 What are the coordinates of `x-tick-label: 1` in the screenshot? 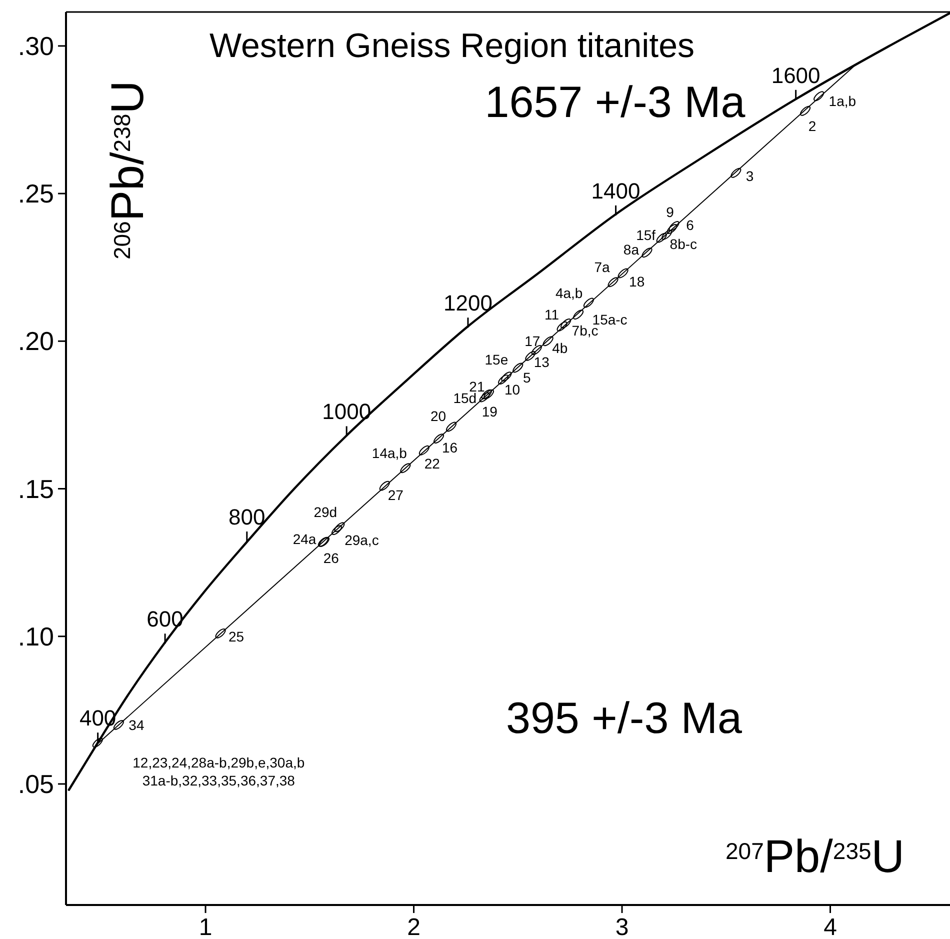 It's located at (205, 926).